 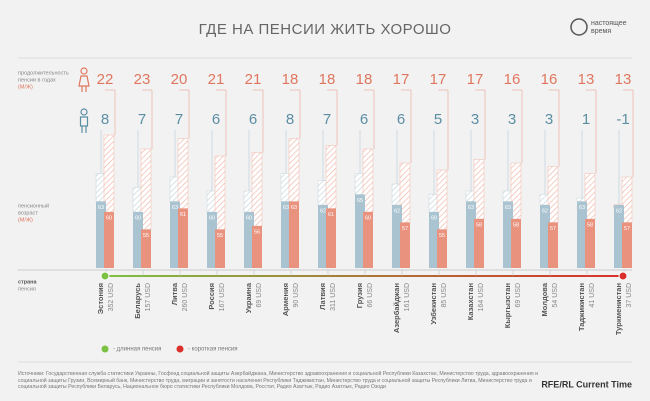 What do you see at coordinates (294, 208) in the screenshot?
I see `women-age-label: 63` at bounding box center [294, 208].